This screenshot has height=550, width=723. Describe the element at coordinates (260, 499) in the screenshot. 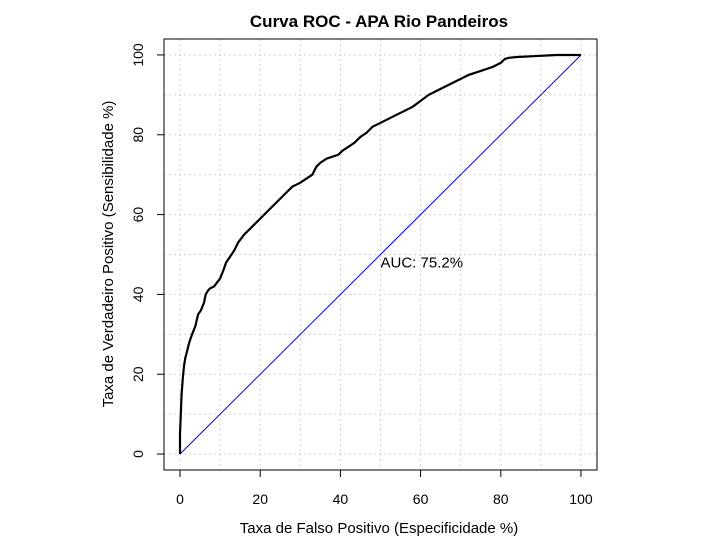

I see `x-tick-label: 20` at that location.